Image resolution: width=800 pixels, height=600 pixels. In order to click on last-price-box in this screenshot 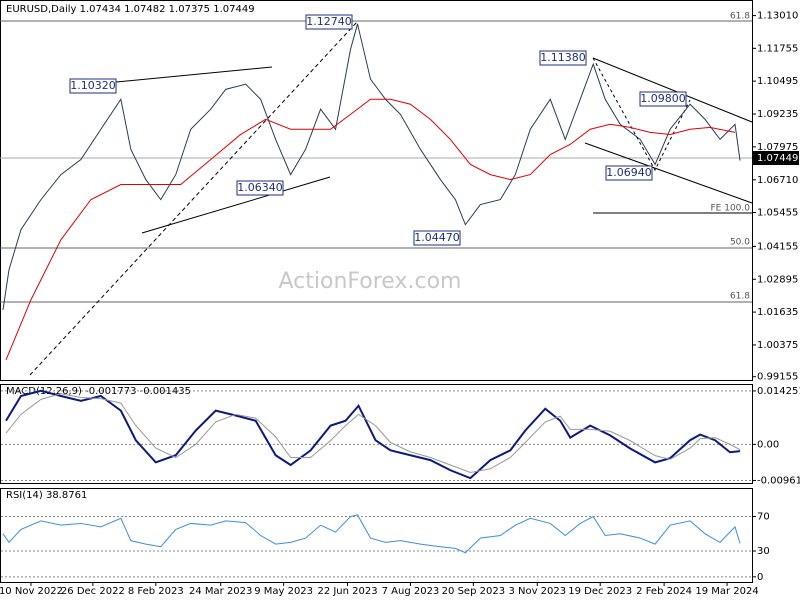, I will do `click(776, 158)`.